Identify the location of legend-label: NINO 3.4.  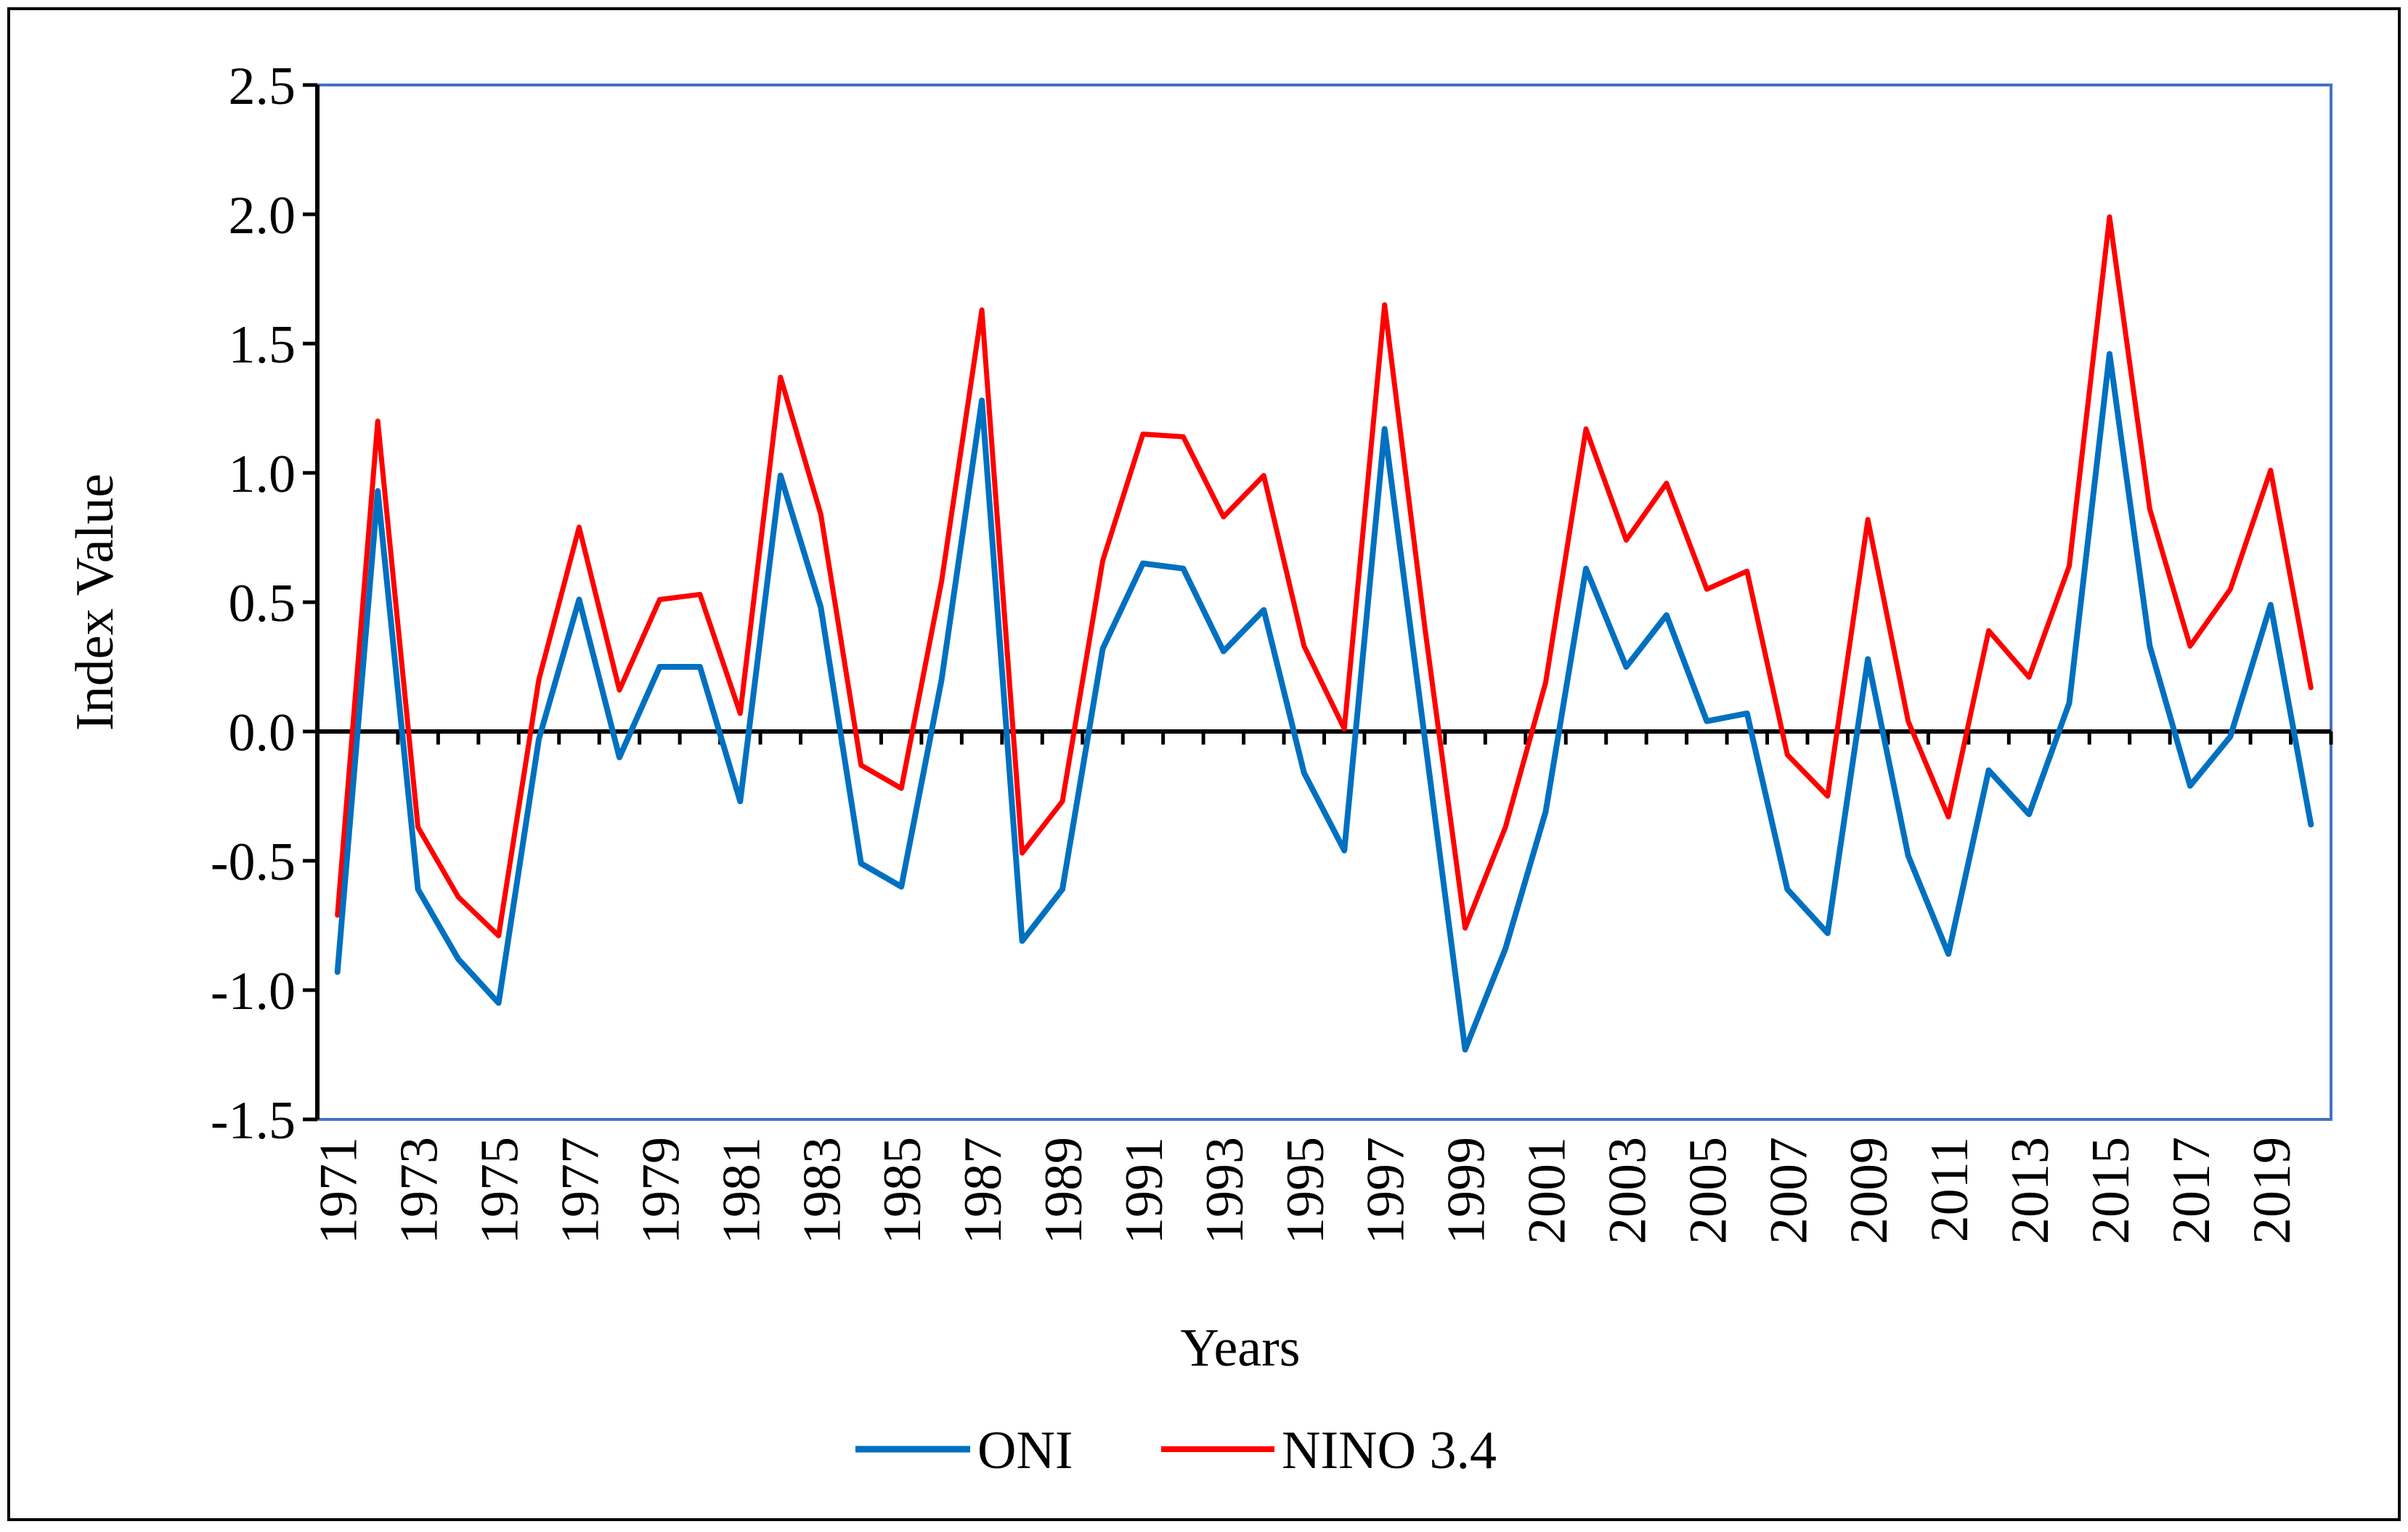
(1390, 1450).